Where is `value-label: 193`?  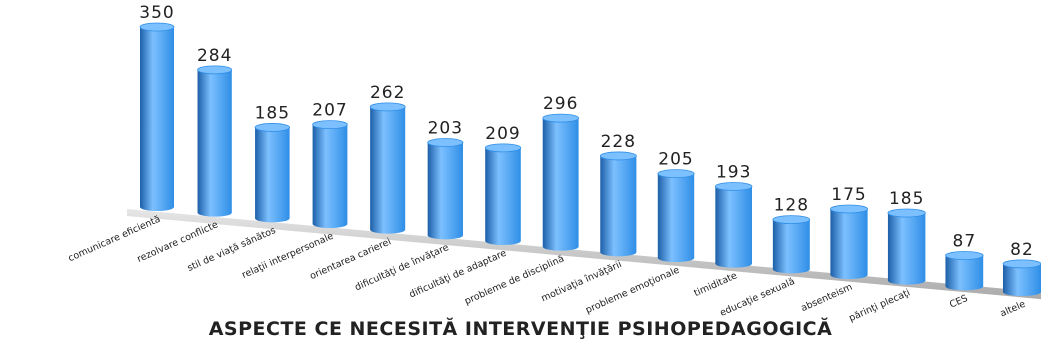 value-label: 193 is located at coordinates (733, 172).